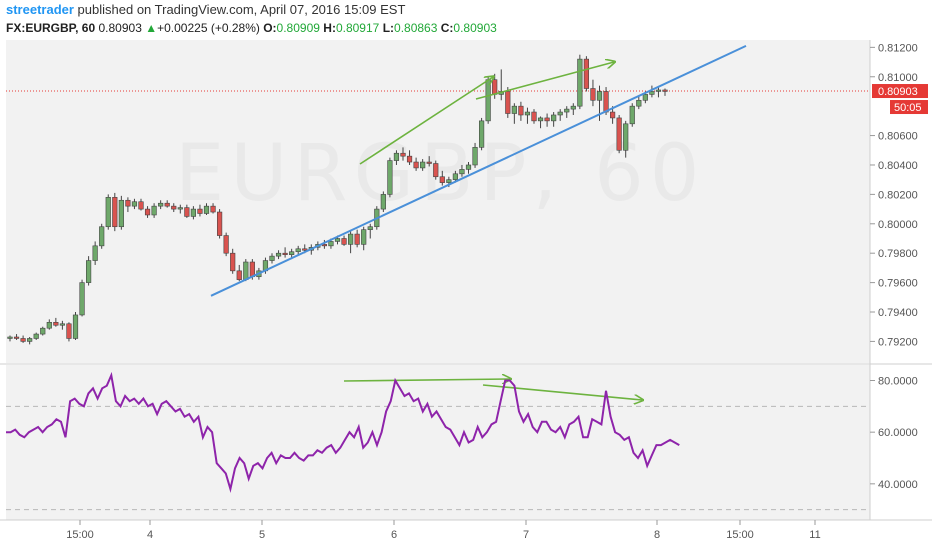 The width and height of the screenshot is (932, 550). What do you see at coordinates (894, 433) in the screenshot?
I see `rsi-axis: 80.0000 60.0000 40.0000` at bounding box center [894, 433].